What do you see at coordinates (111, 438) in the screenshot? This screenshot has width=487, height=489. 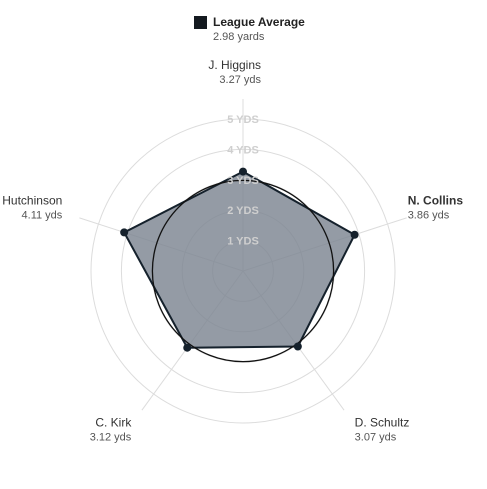 I see `axis-label-value: 3.12 yds` at bounding box center [111, 438].